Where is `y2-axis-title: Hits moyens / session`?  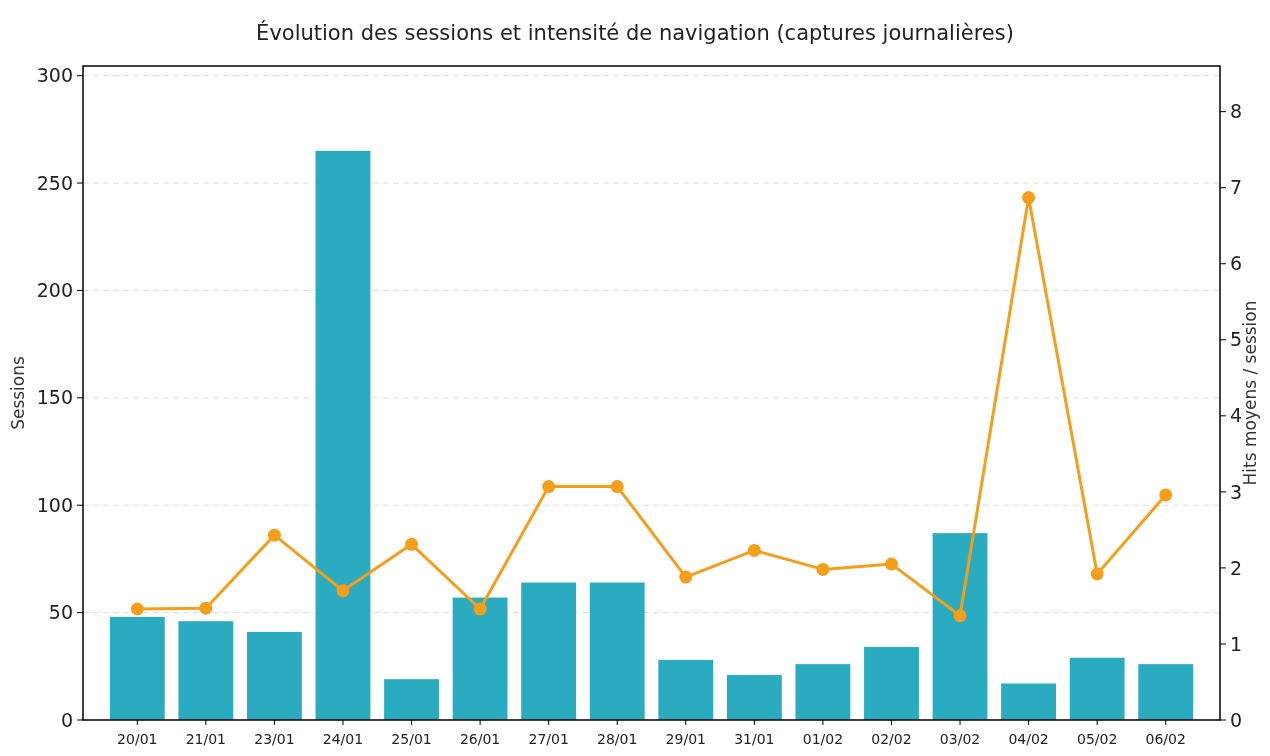 y2-axis-title: Hits moyens / session is located at coordinates (1250, 393).